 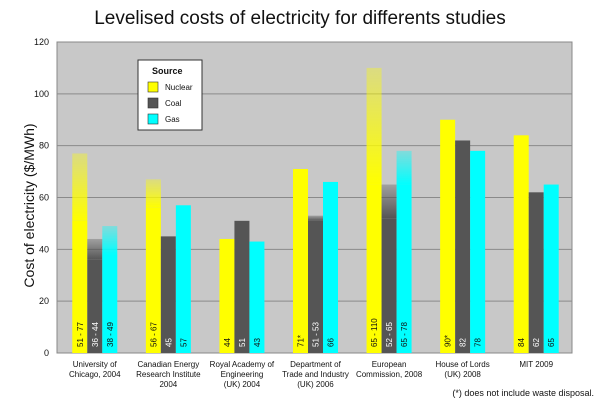 What do you see at coordinates (172, 119) in the screenshot?
I see `legend-label-gas: Gas` at bounding box center [172, 119].